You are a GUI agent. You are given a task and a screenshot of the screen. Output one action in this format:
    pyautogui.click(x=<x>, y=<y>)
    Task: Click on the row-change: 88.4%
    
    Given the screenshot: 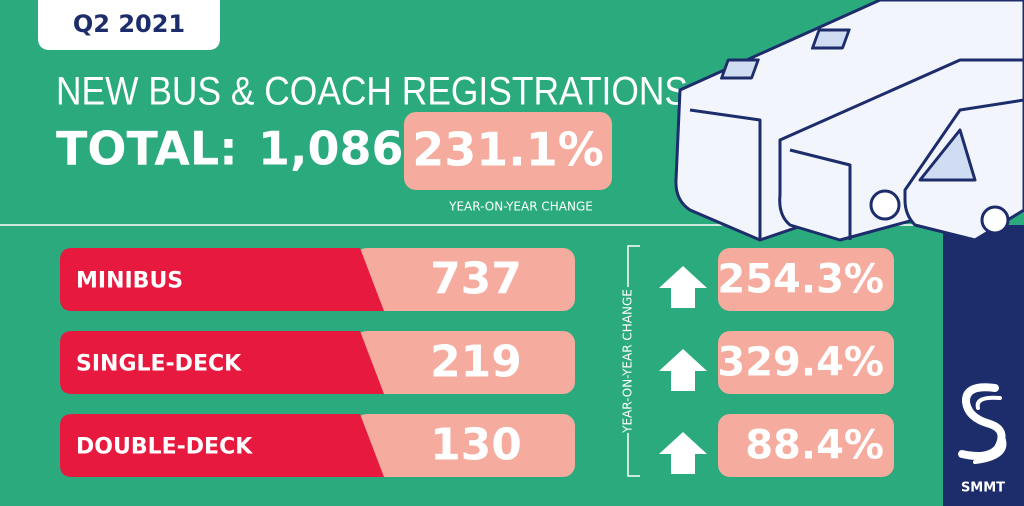 What is the action you would take?
    pyautogui.click(x=814, y=446)
    